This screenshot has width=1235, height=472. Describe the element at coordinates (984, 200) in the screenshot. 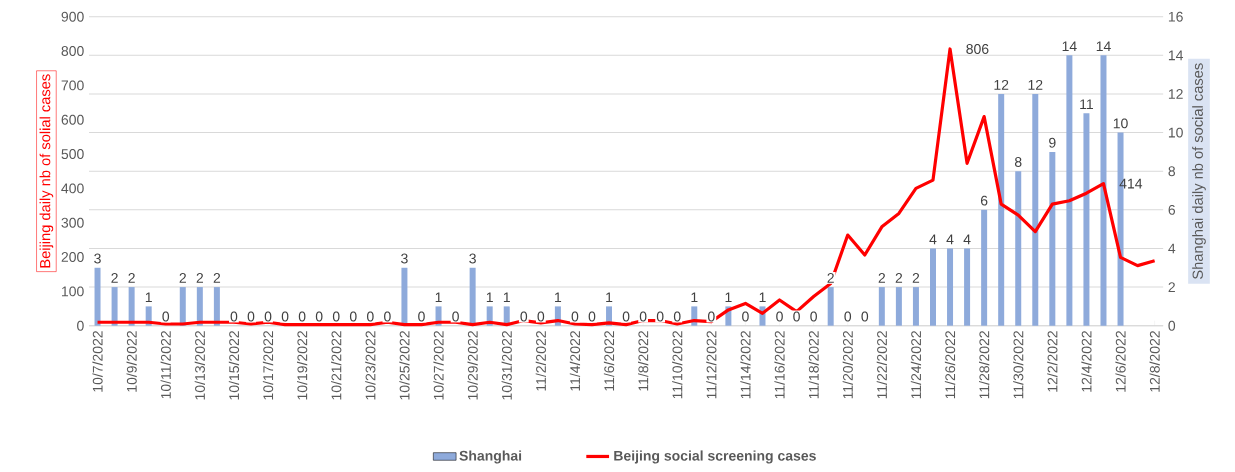

I see `data-label: 6` at that location.